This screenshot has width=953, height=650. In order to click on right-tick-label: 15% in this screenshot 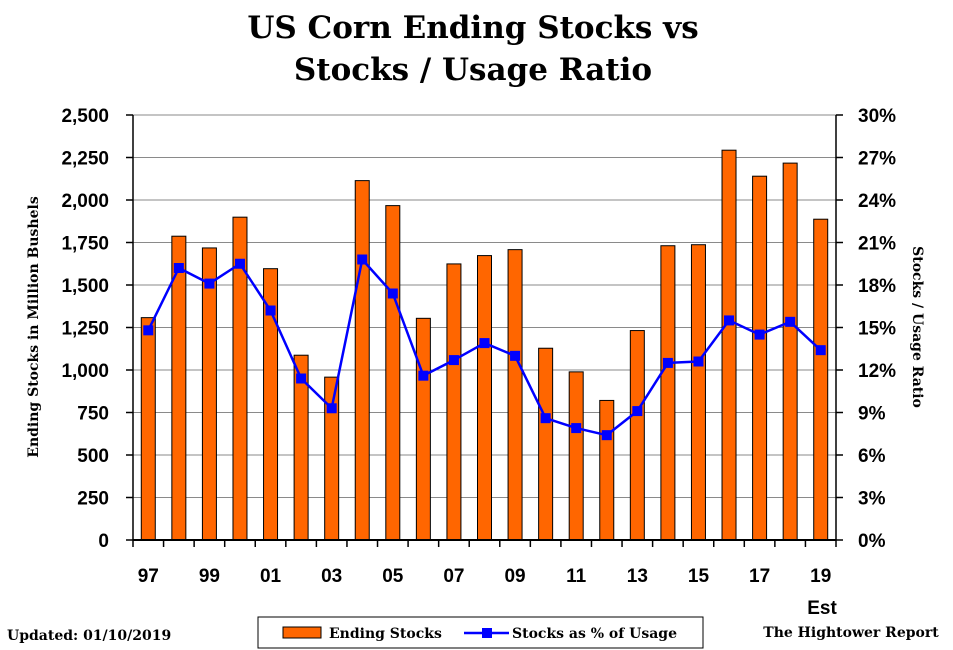, I will do `click(877, 329)`.